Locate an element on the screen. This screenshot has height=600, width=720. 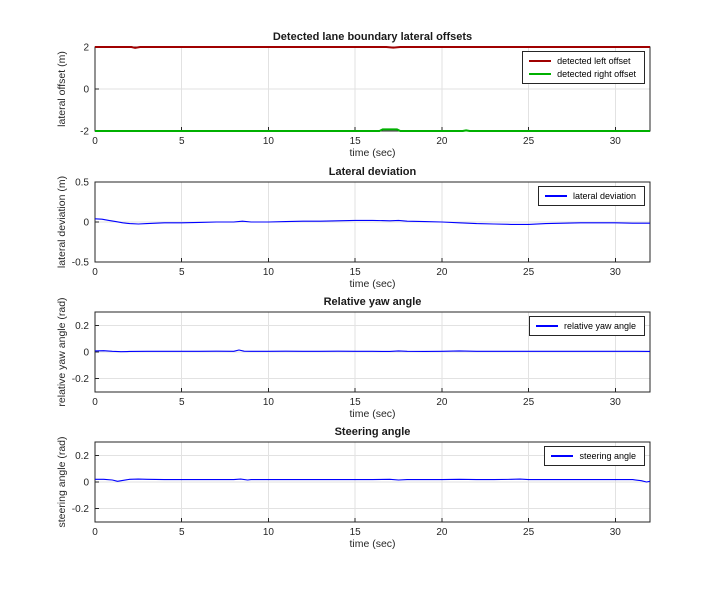
legend: lateral deviation is located at coordinates (591, 196).